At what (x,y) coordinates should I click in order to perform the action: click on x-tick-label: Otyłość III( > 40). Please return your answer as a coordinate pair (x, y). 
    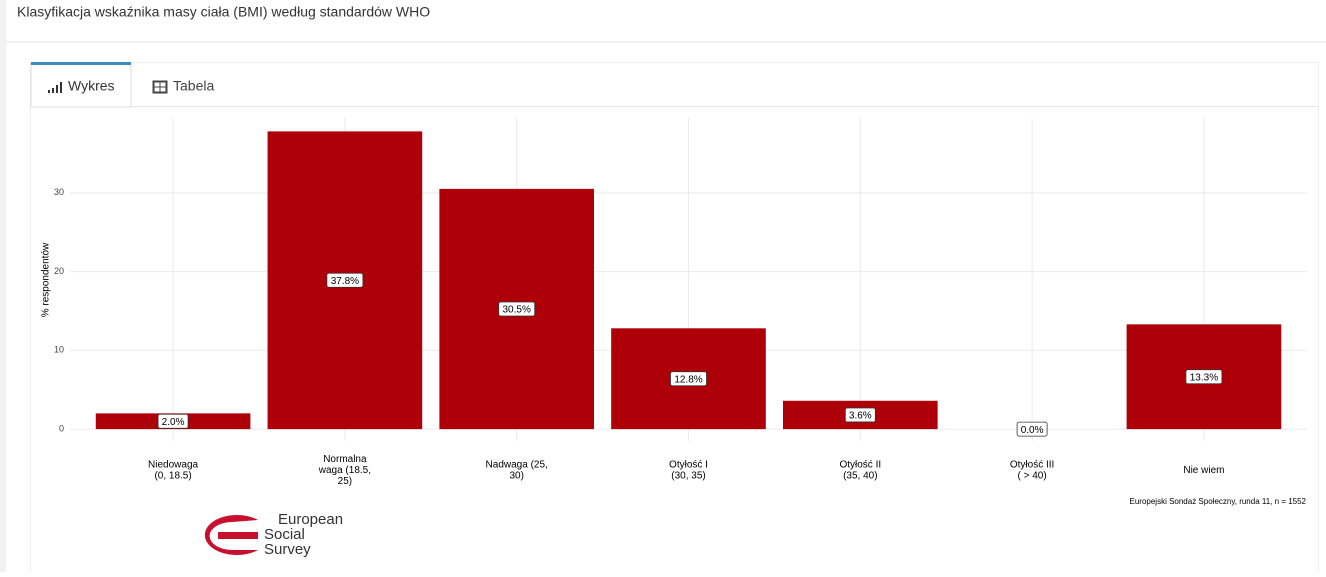
    Looking at the image, I should click on (1032, 470).